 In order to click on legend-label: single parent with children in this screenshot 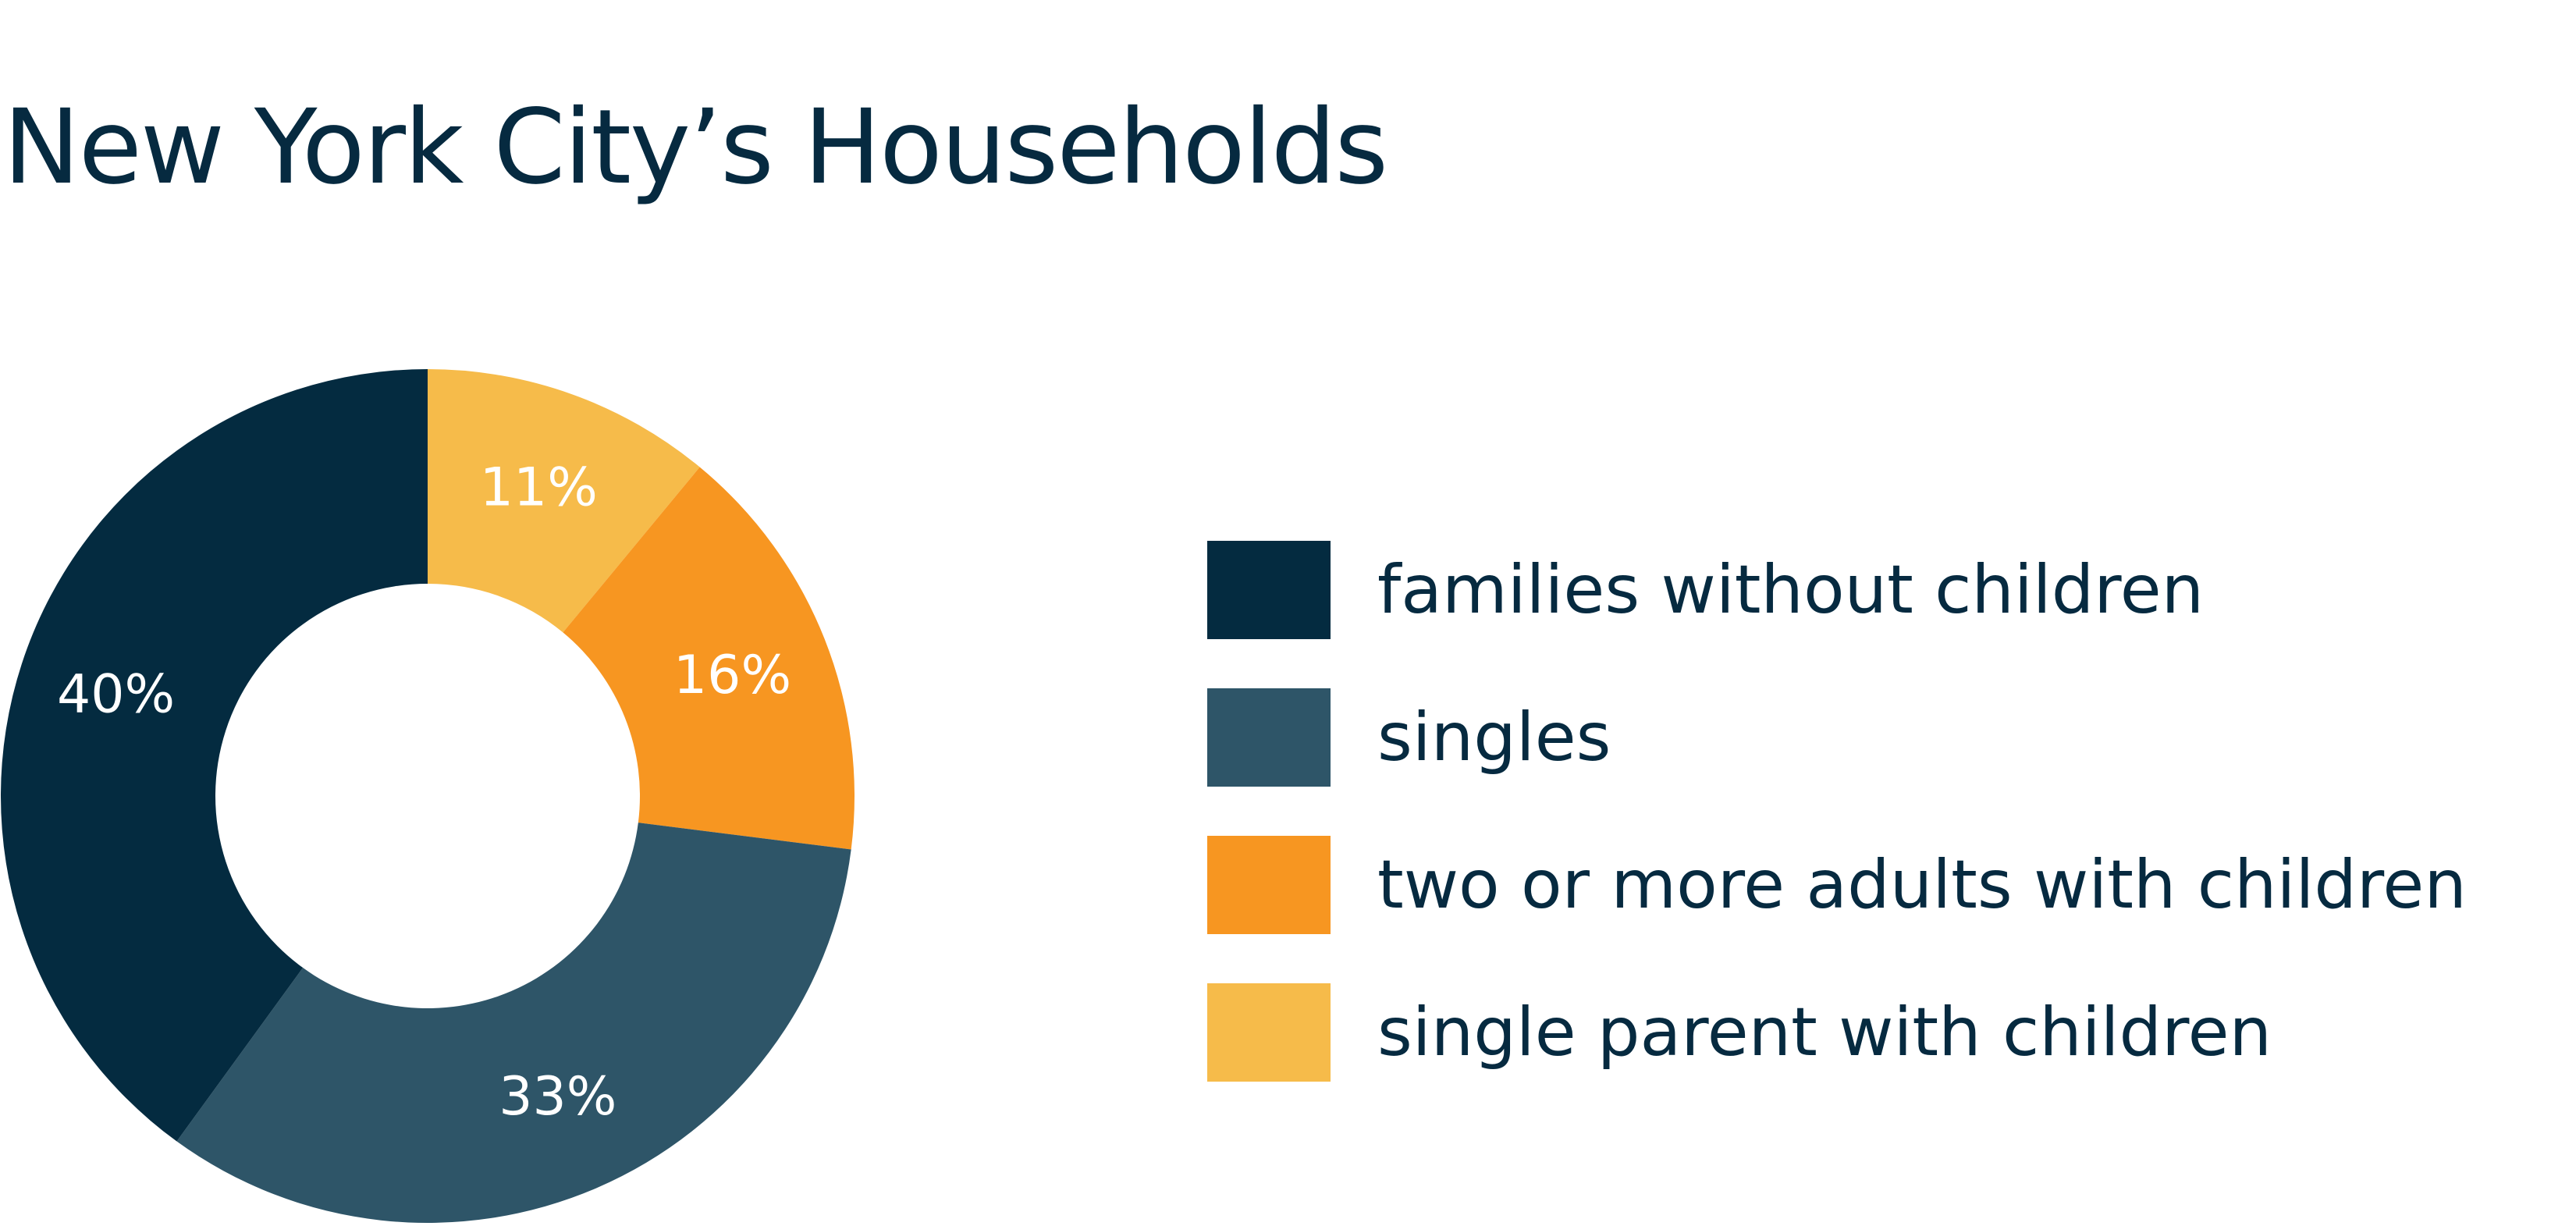, I will do `click(1825, 1032)`.